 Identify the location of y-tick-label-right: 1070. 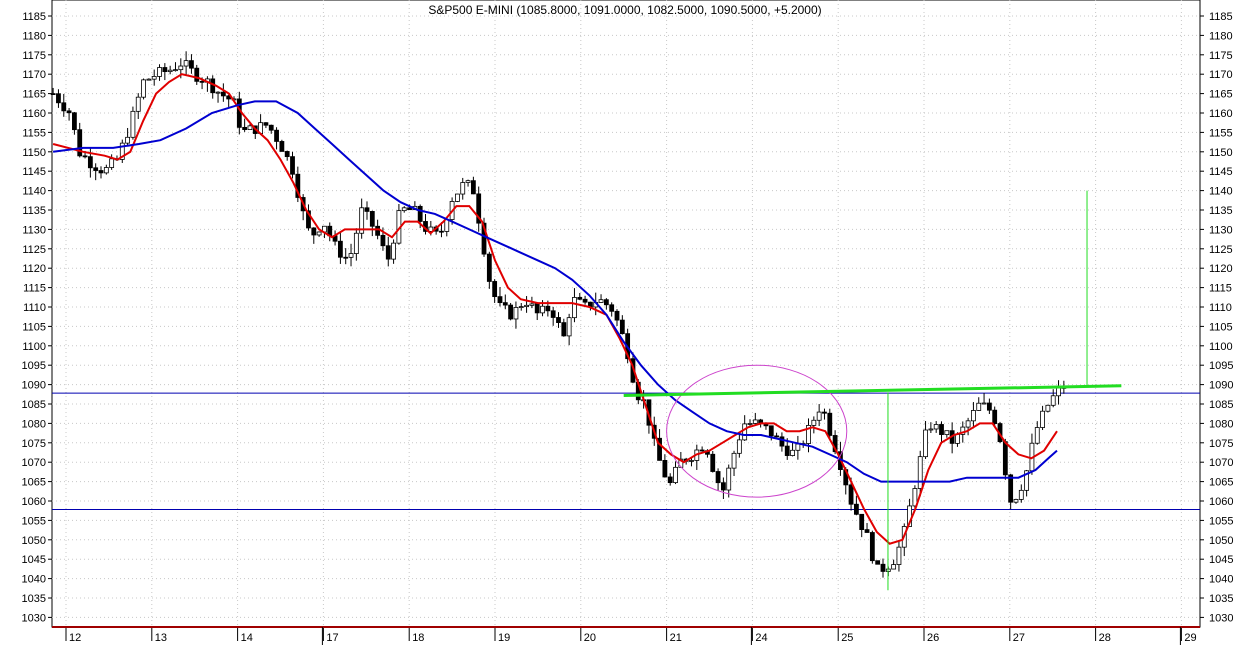
(1221, 463).